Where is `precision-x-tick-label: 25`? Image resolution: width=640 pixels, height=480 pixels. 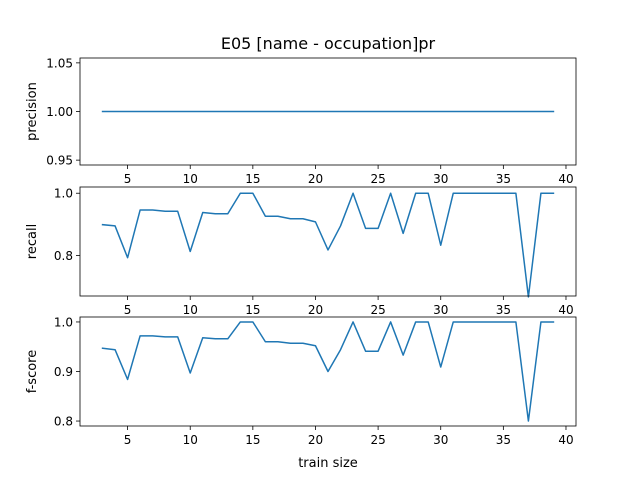
precision-x-tick-label: 25 is located at coordinates (377, 179).